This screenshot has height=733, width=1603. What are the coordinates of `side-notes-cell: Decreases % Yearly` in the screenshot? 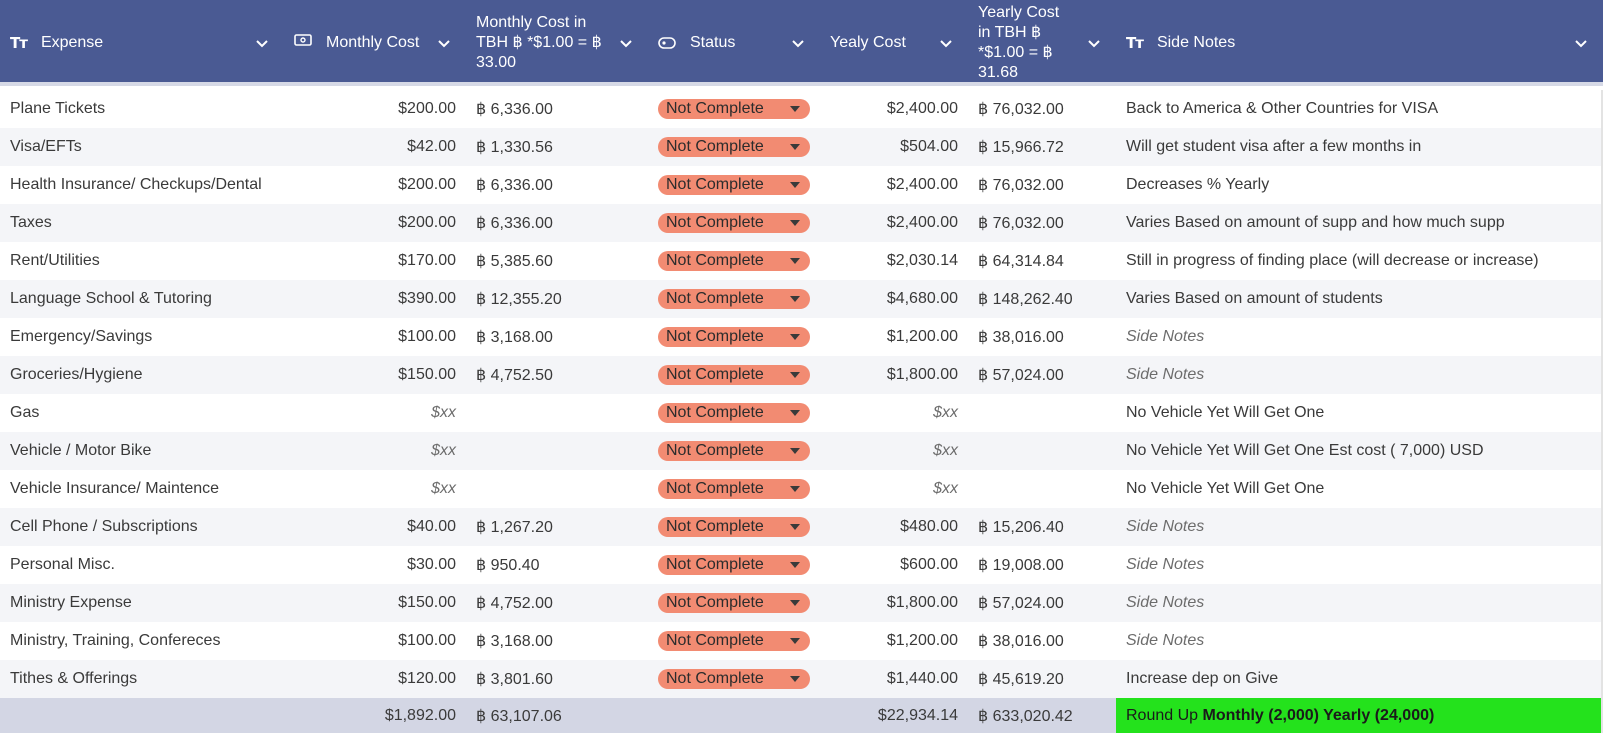 It's located at (1198, 184).